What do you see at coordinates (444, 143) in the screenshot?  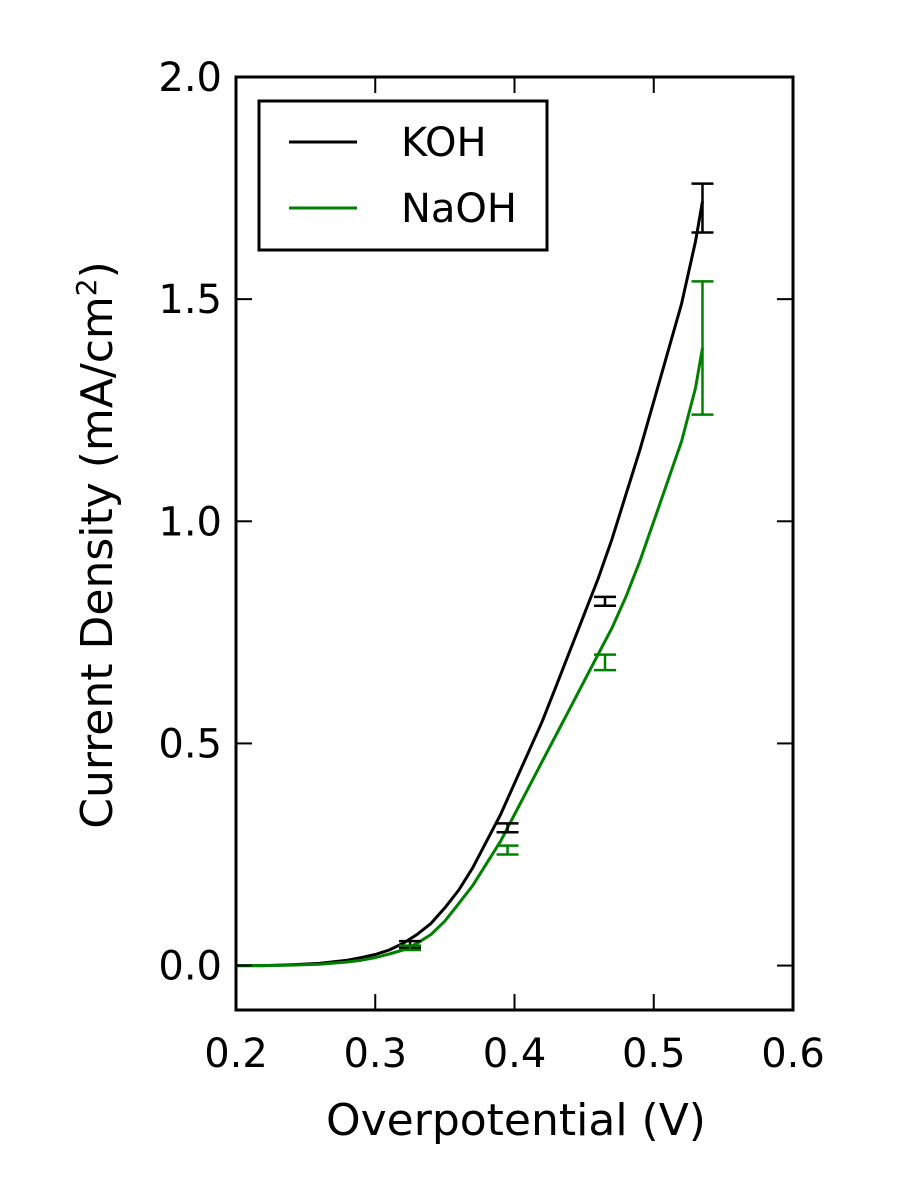 I see `legend-label-koh: KOH` at bounding box center [444, 143].